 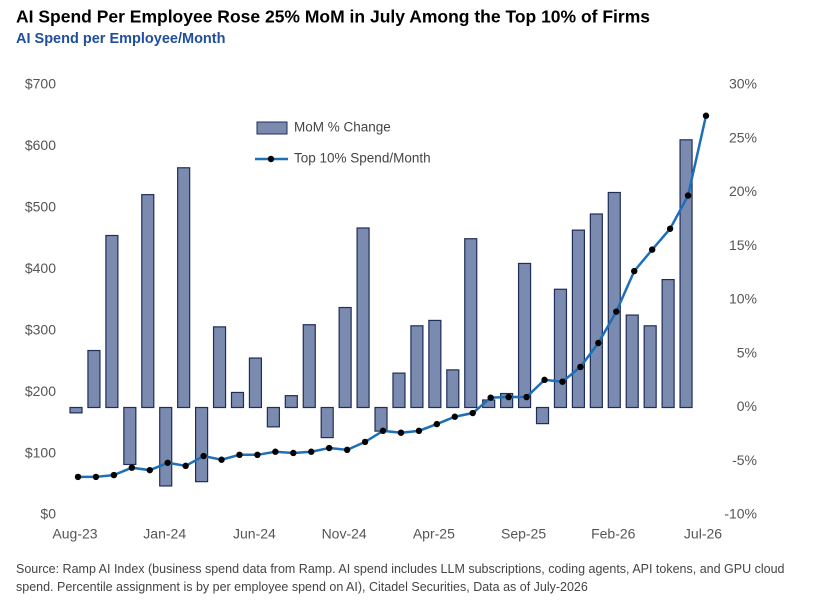 I want to click on y2-tick-label: 20%, so click(x=743, y=191).